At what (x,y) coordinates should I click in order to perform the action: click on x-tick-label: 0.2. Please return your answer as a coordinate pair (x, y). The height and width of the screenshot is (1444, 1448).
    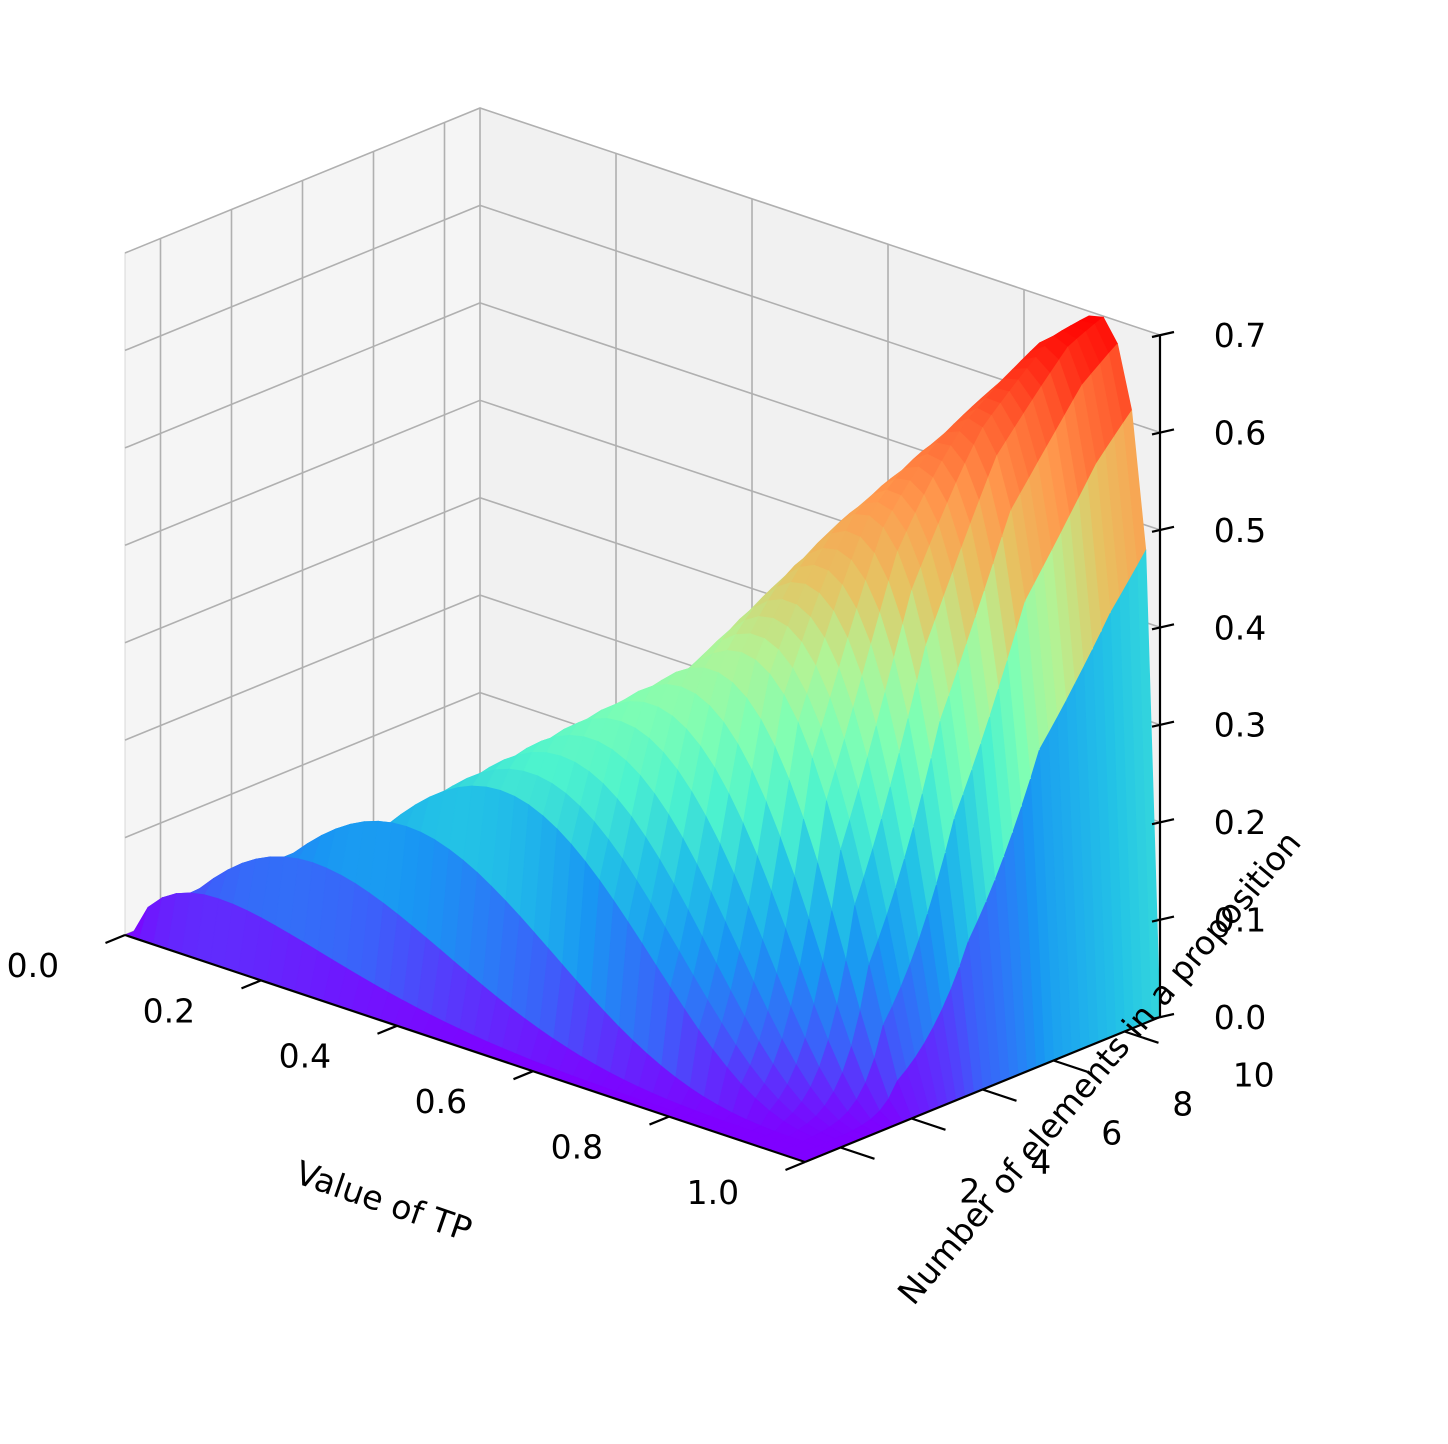
    Looking at the image, I should click on (169, 1010).